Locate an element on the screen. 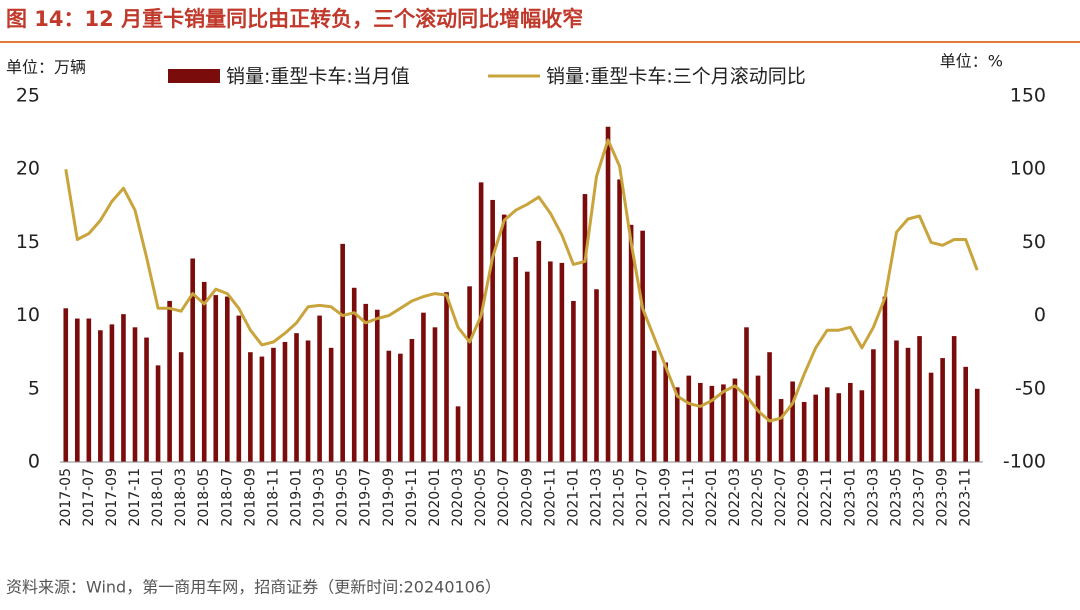  x-tick-label: 2018-07 is located at coordinates (227, 497).